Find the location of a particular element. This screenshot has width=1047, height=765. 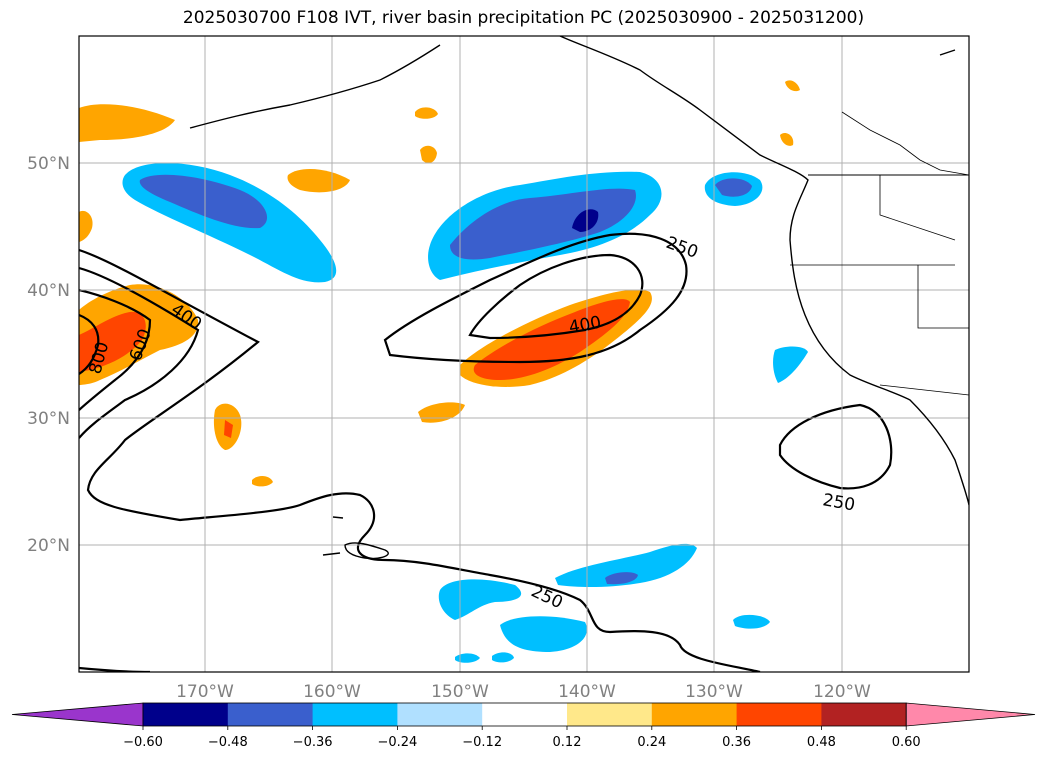

colorbar-tick-label: 0.24 is located at coordinates (651, 742).